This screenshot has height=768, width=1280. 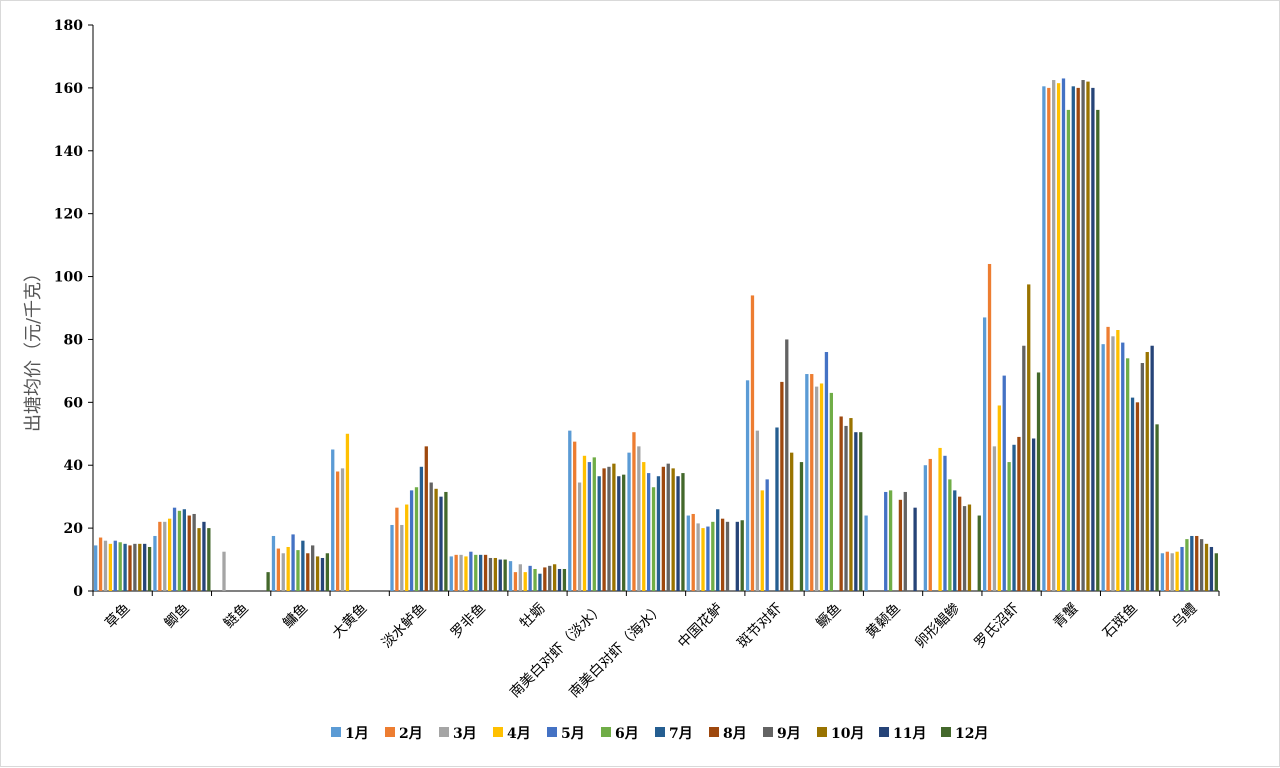 What do you see at coordinates (68, 26) in the screenshot?
I see `y-tick-label: 180` at bounding box center [68, 26].